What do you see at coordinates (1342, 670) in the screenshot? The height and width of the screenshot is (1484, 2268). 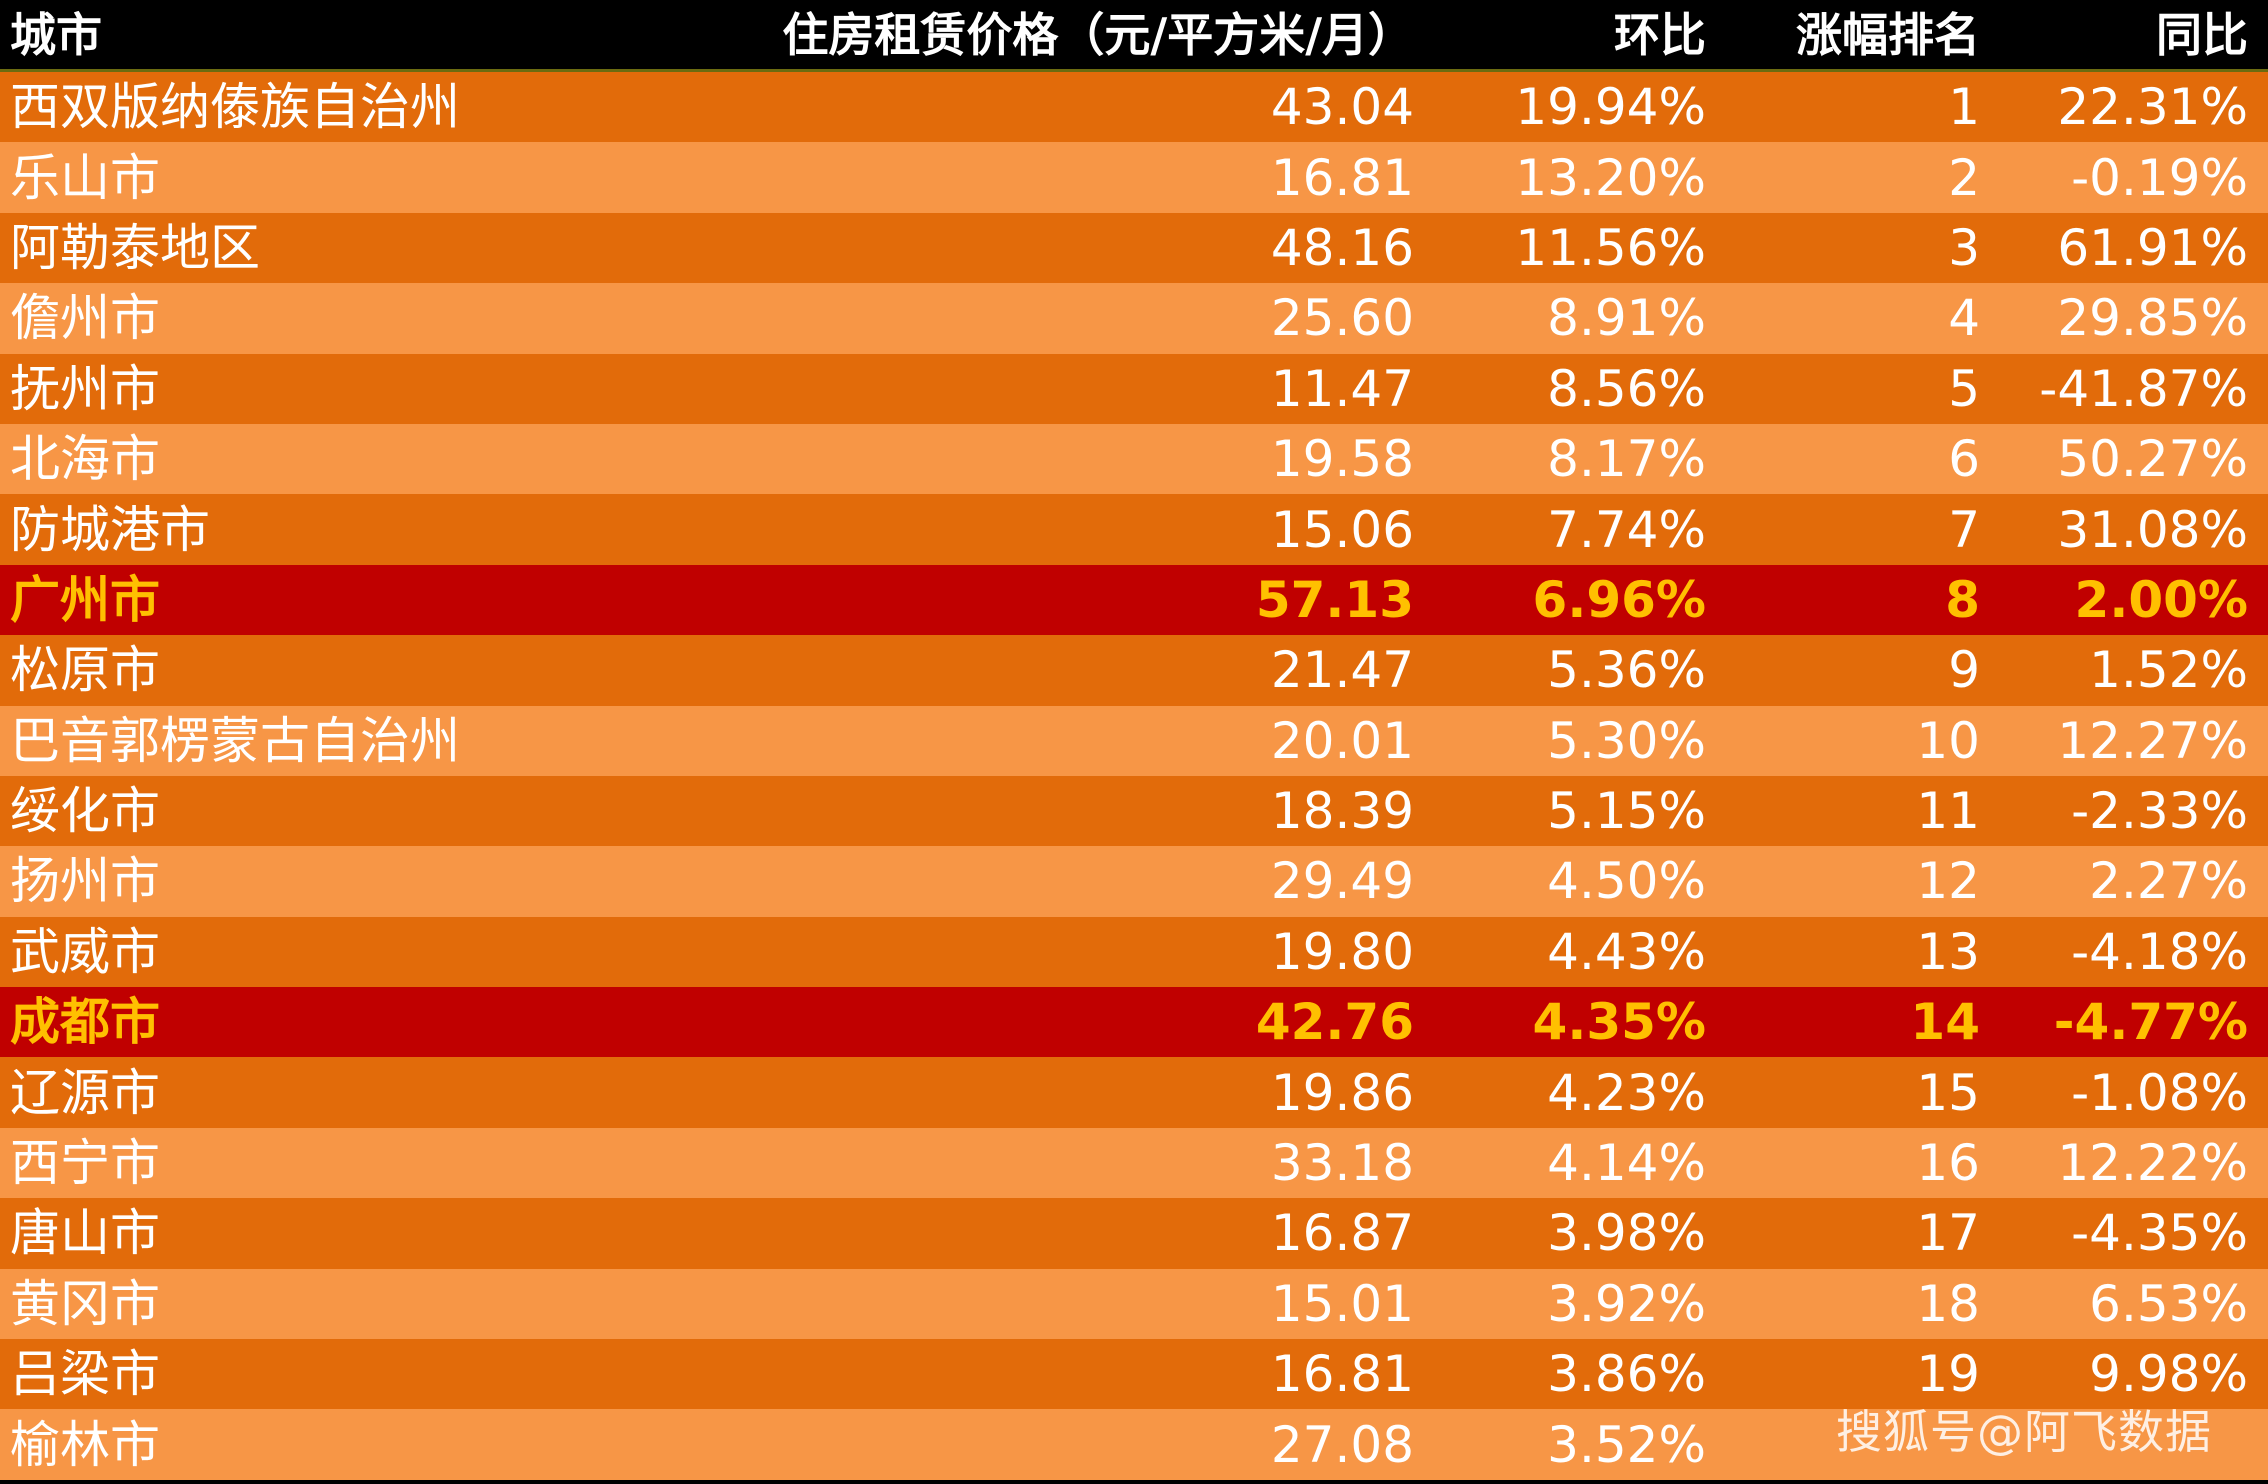 I see `price-cell: 21.47` at bounding box center [1342, 670].